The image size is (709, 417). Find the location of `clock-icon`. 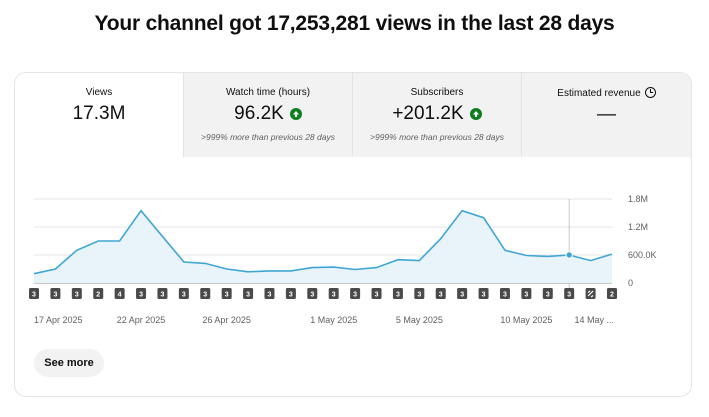

clock-icon is located at coordinates (650, 92).